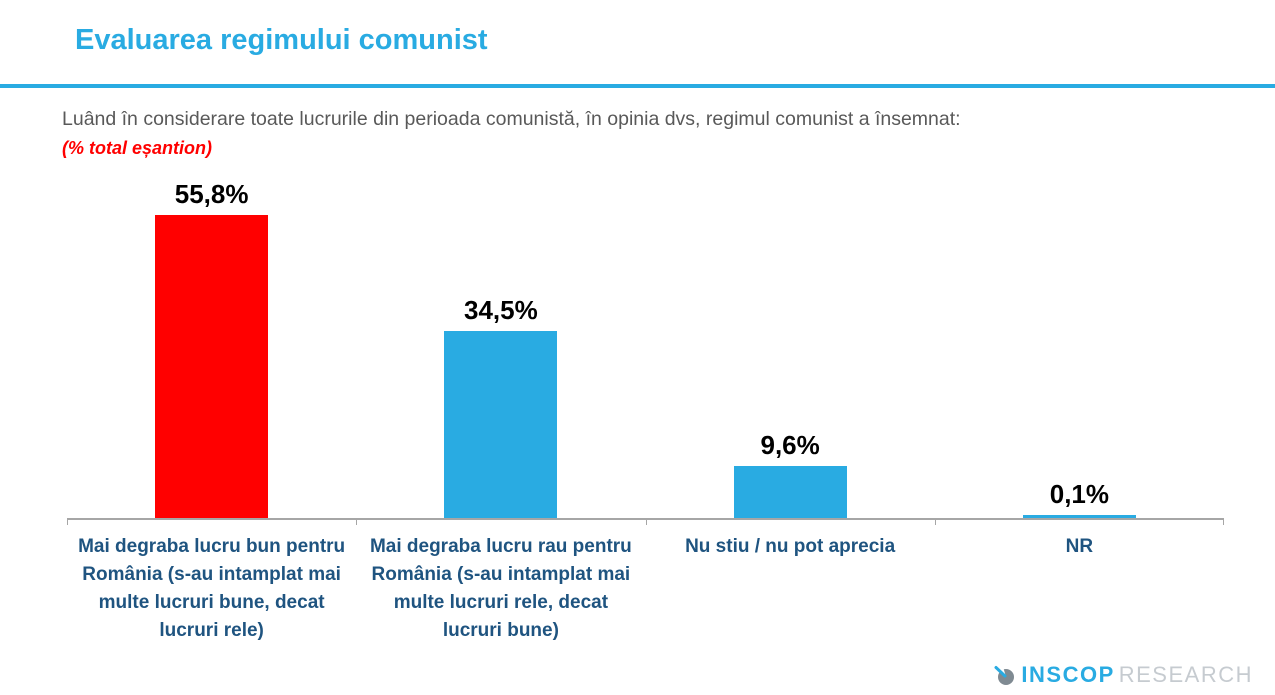 Image resolution: width=1275 pixels, height=695 pixels. What do you see at coordinates (137, 148) in the screenshot?
I see `sample-note: (% total eșantion)` at bounding box center [137, 148].